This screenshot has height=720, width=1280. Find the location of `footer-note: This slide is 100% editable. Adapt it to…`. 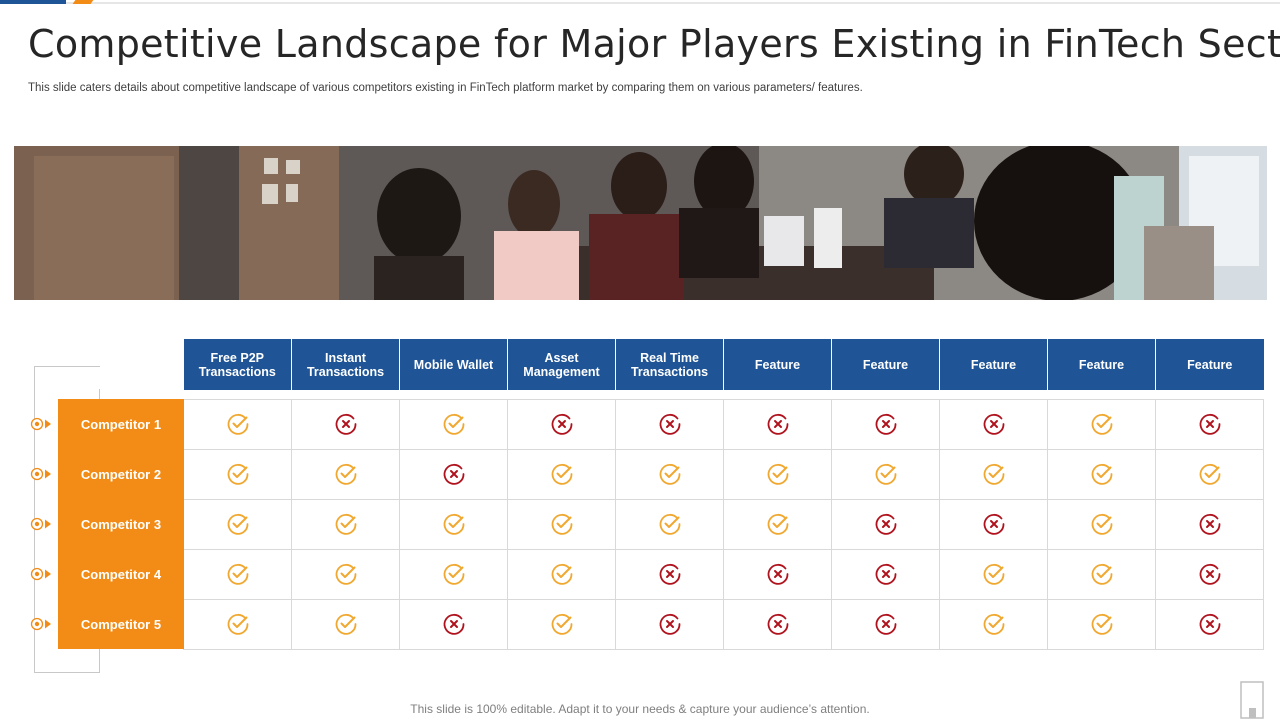

footer-note: This slide is 100% editable. Adapt it to… is located at coordinates (640, 709).